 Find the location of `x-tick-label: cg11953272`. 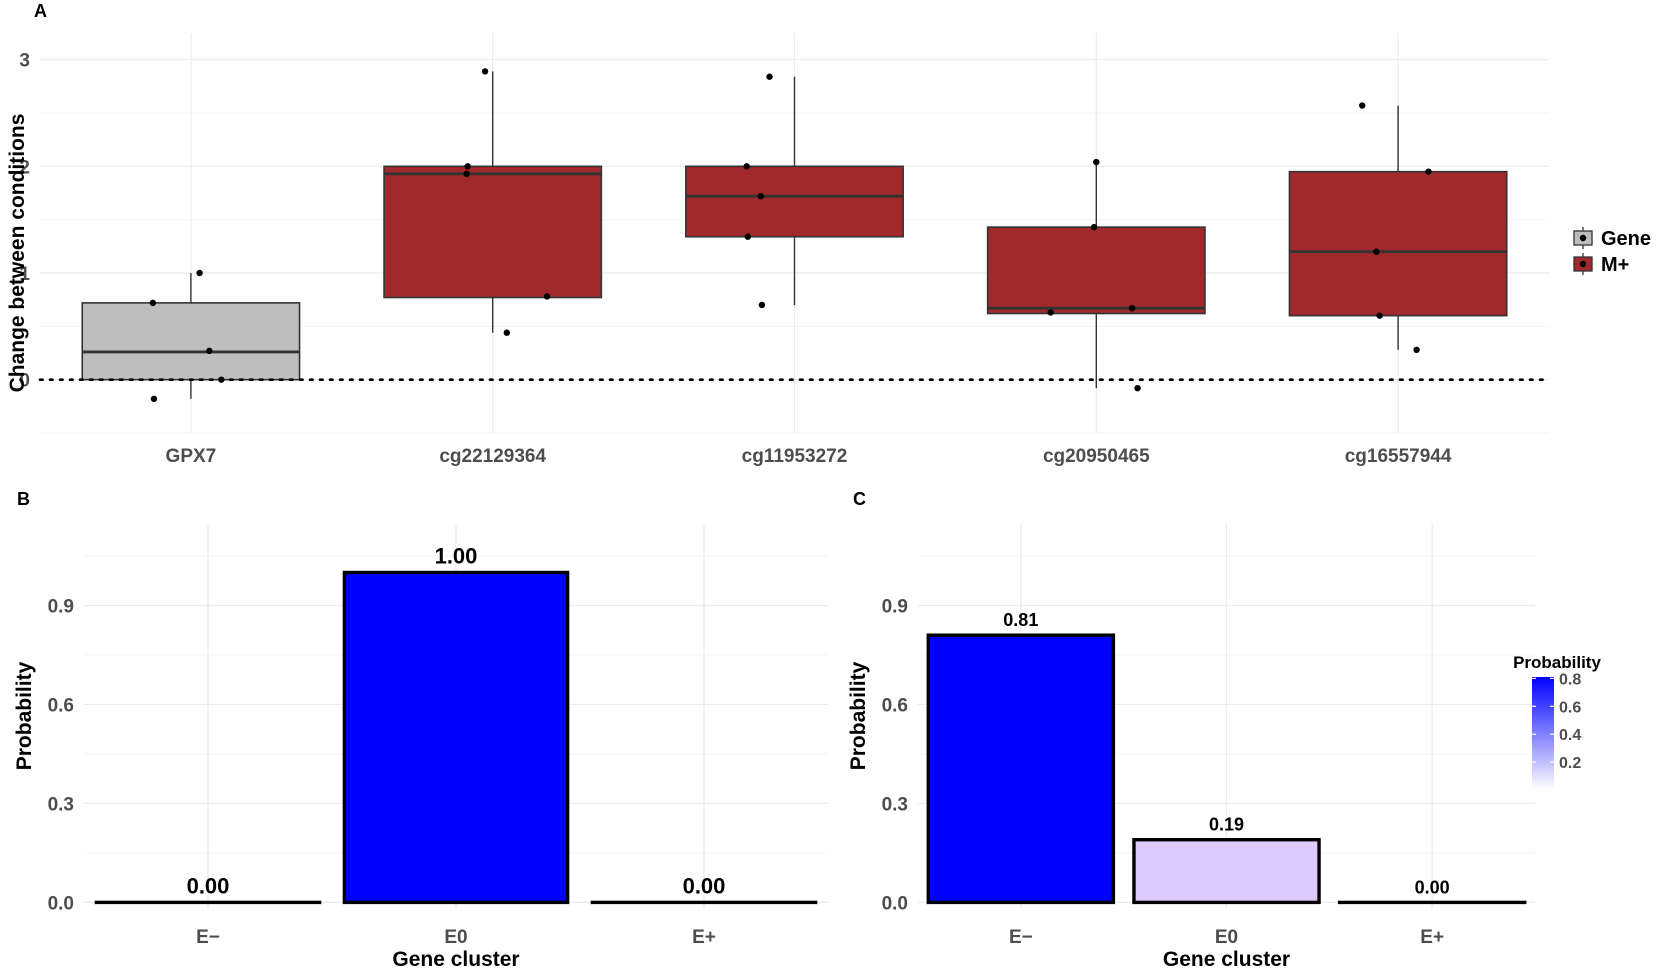

x-tick-label: cg11953272 is located at coordinates (795, 456).